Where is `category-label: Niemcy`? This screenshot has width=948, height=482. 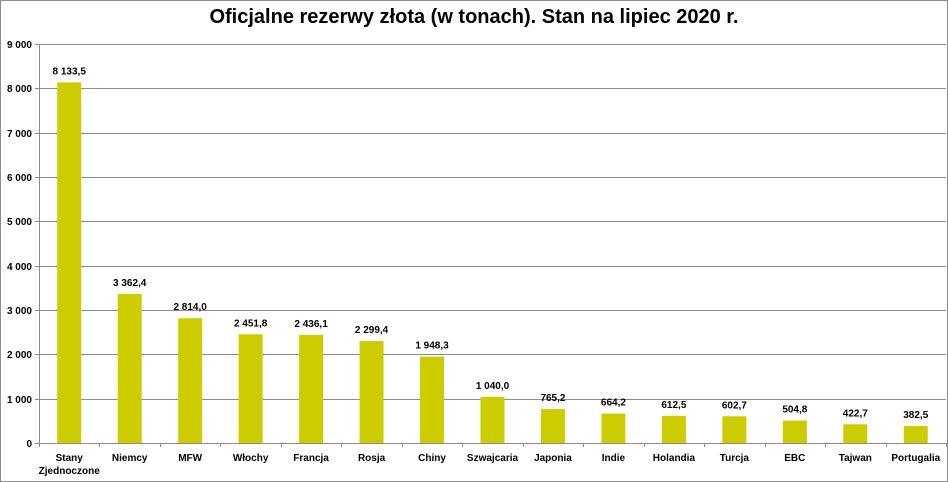
category-label: Niemcy is located at coordinates (130, 458).